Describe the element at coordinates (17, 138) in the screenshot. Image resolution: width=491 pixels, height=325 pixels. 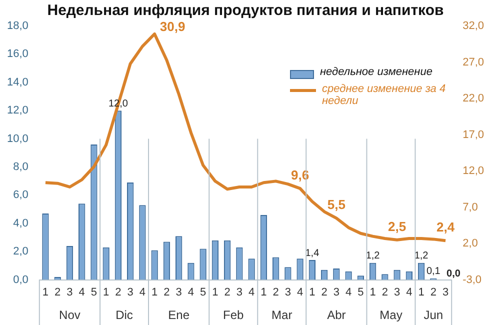
I see `y-tick-label: 10,0` at that location.